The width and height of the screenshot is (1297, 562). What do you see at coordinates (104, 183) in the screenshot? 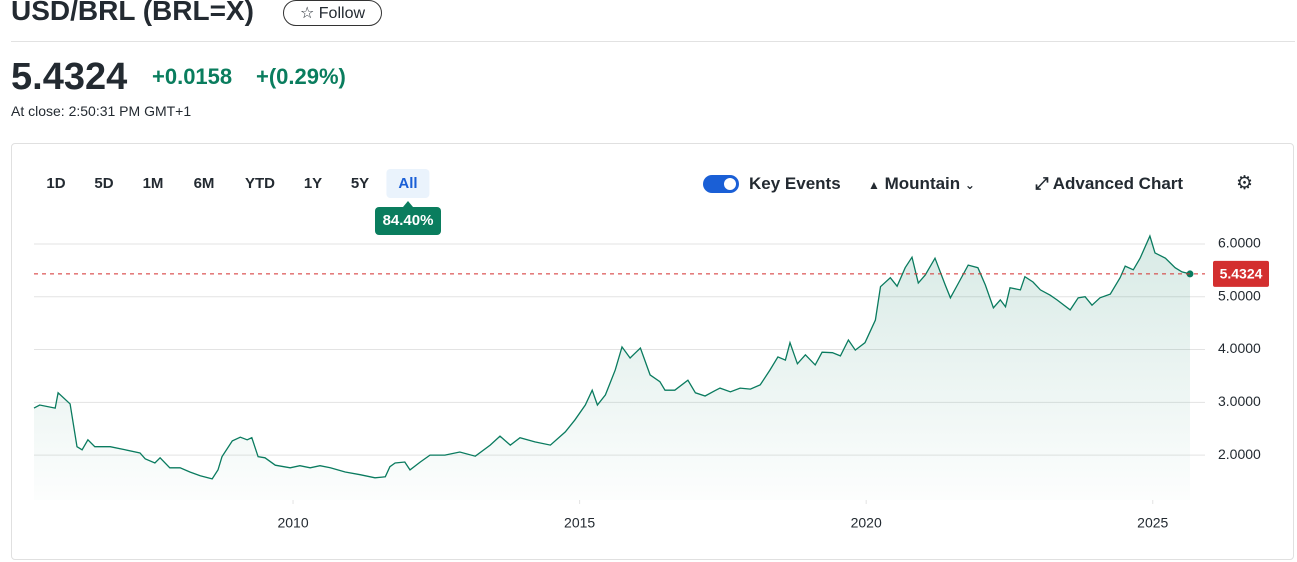
I see `range-button: 5D` at bounding box center [104, 183].